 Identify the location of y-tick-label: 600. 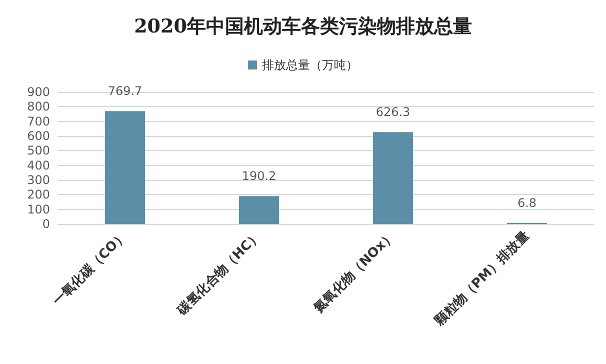
(38, 136).